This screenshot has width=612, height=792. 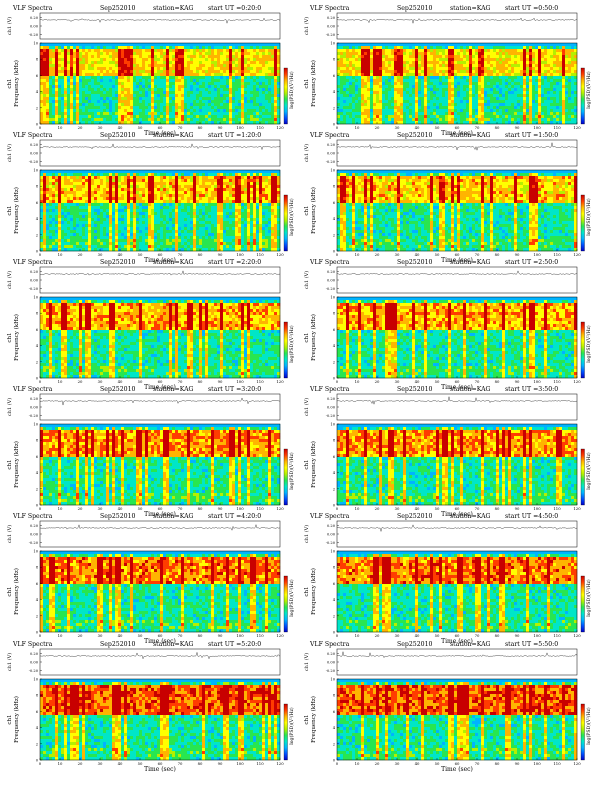 I want to click on frequency-axis-label: Frequency (kHz), so click(x=16, y=83).